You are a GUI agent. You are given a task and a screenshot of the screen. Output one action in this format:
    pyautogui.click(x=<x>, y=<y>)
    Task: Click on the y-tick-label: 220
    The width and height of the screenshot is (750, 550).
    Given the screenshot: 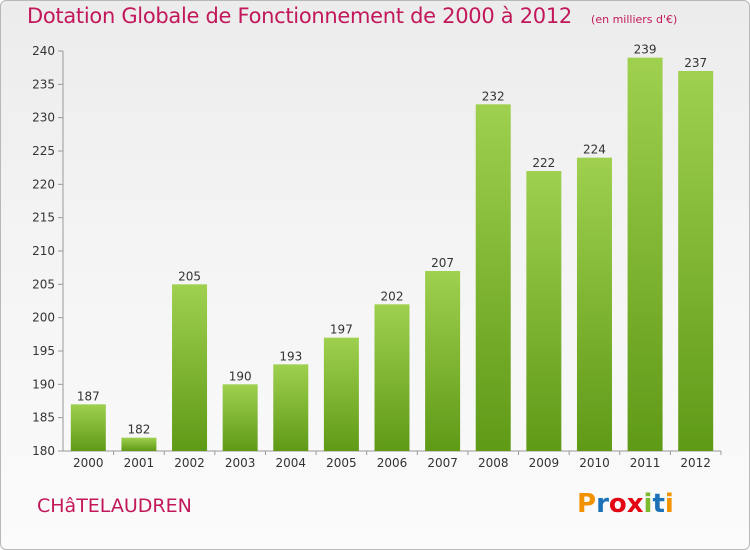 What is the action you would take?
    pyautogui.click(x=43, y=184)
    